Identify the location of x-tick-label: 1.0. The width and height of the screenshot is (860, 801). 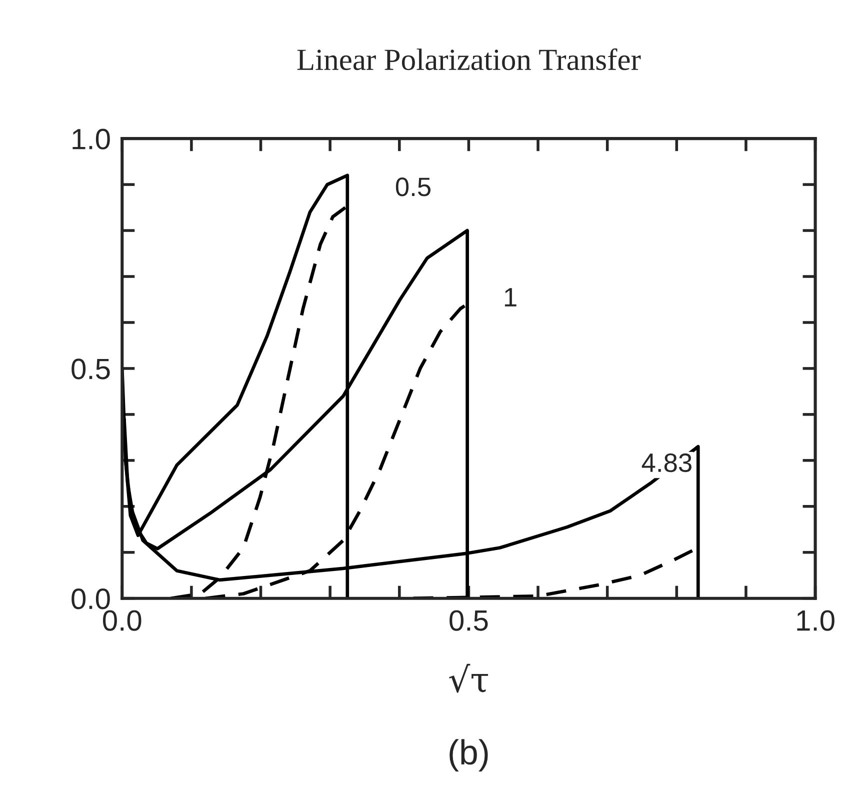
(815, 620).